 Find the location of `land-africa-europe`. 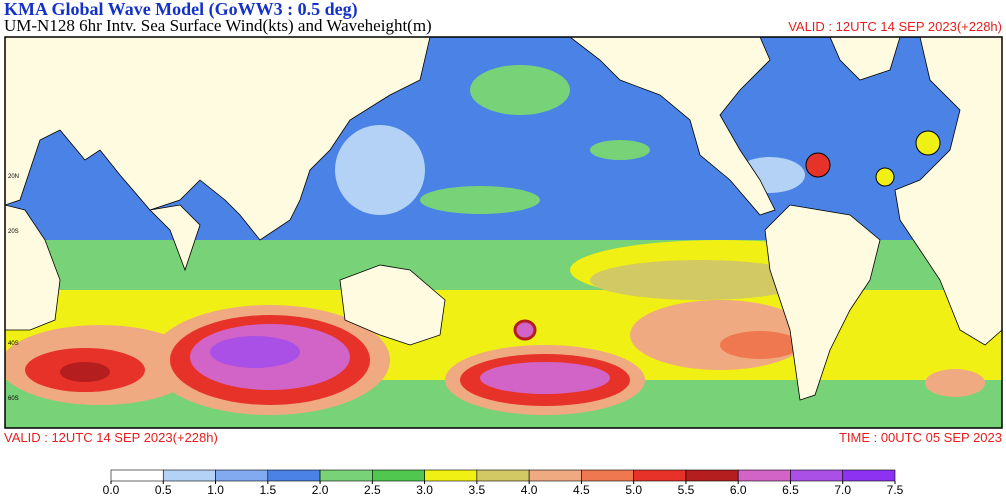

land-africa-europe is located at coordinates (948, 191).